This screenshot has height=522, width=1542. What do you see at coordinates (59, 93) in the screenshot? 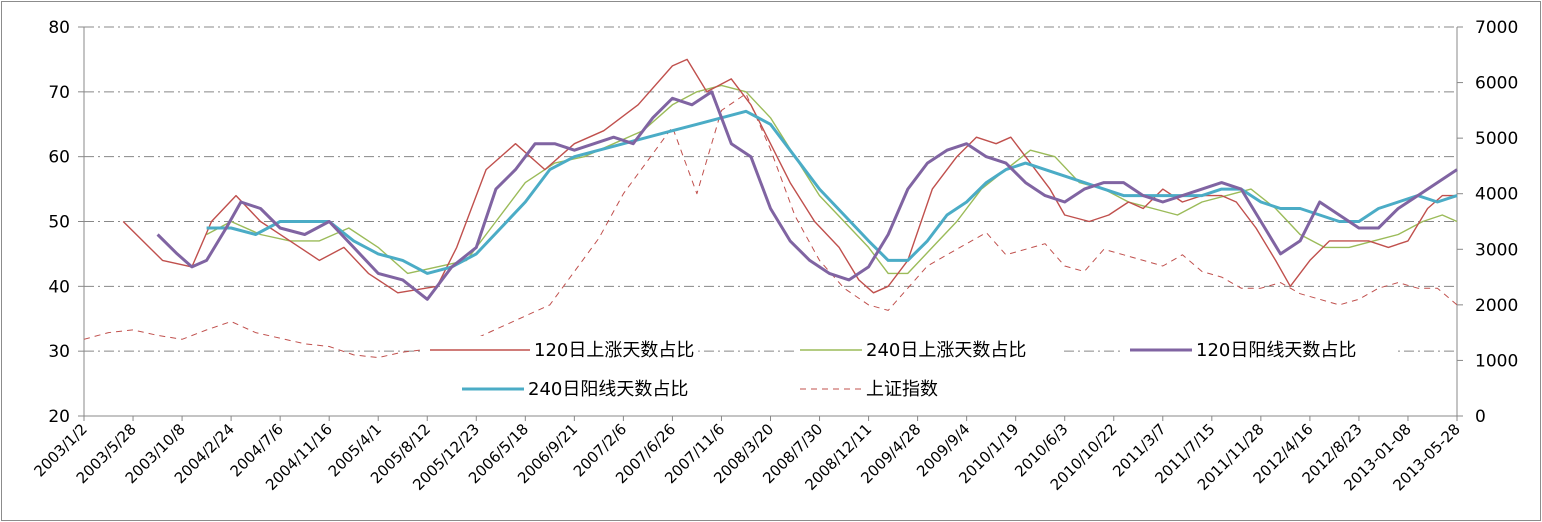
I see `y-tick-label: 70` at bounding box center [59, 93].